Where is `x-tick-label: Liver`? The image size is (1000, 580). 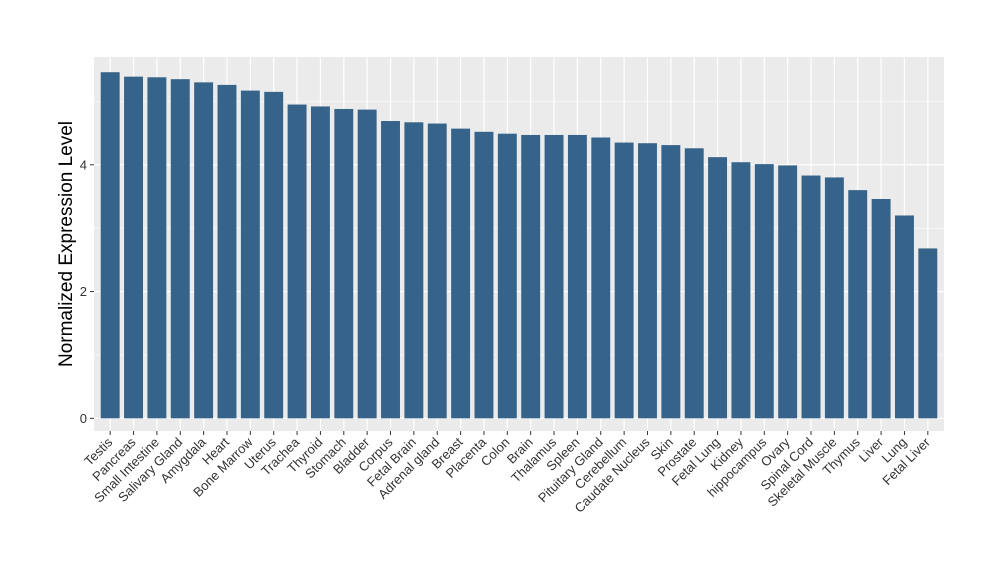
x-tick-label: Liver is located at coordinates (871, 449).